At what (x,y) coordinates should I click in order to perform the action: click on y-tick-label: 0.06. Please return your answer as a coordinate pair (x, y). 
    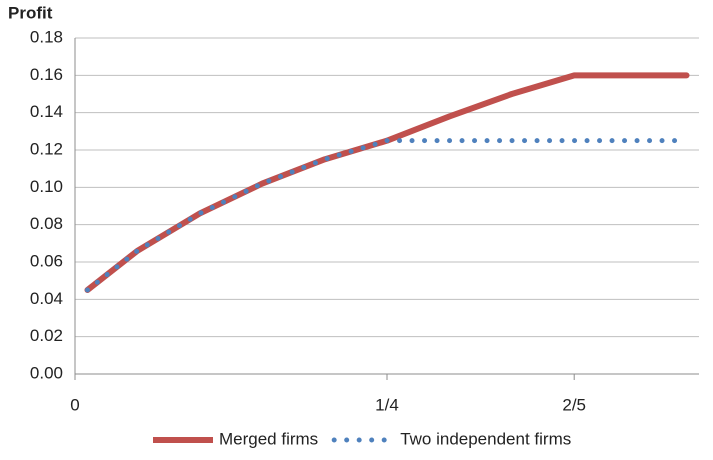
    Looking at the image, I should click on (46, 260).